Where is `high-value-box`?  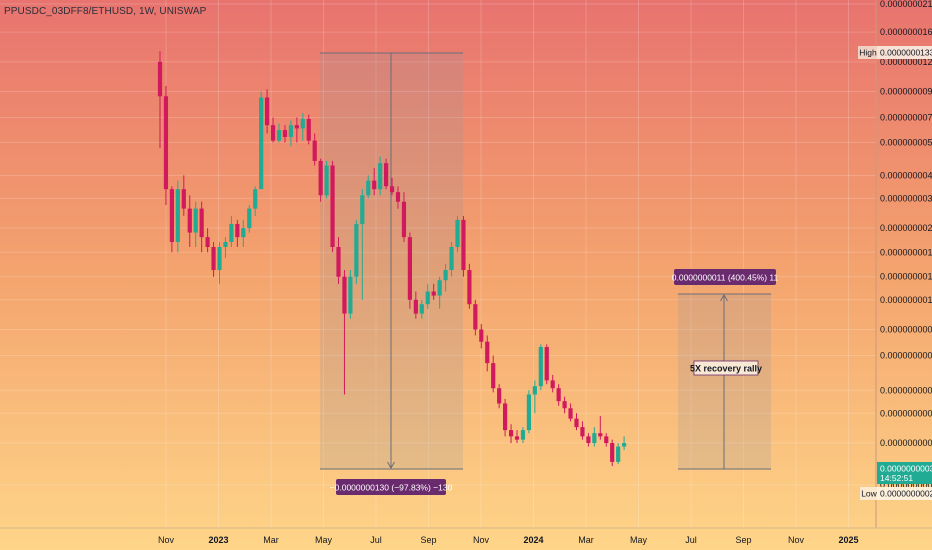 high-value-box is located at coordinates (904, 52).